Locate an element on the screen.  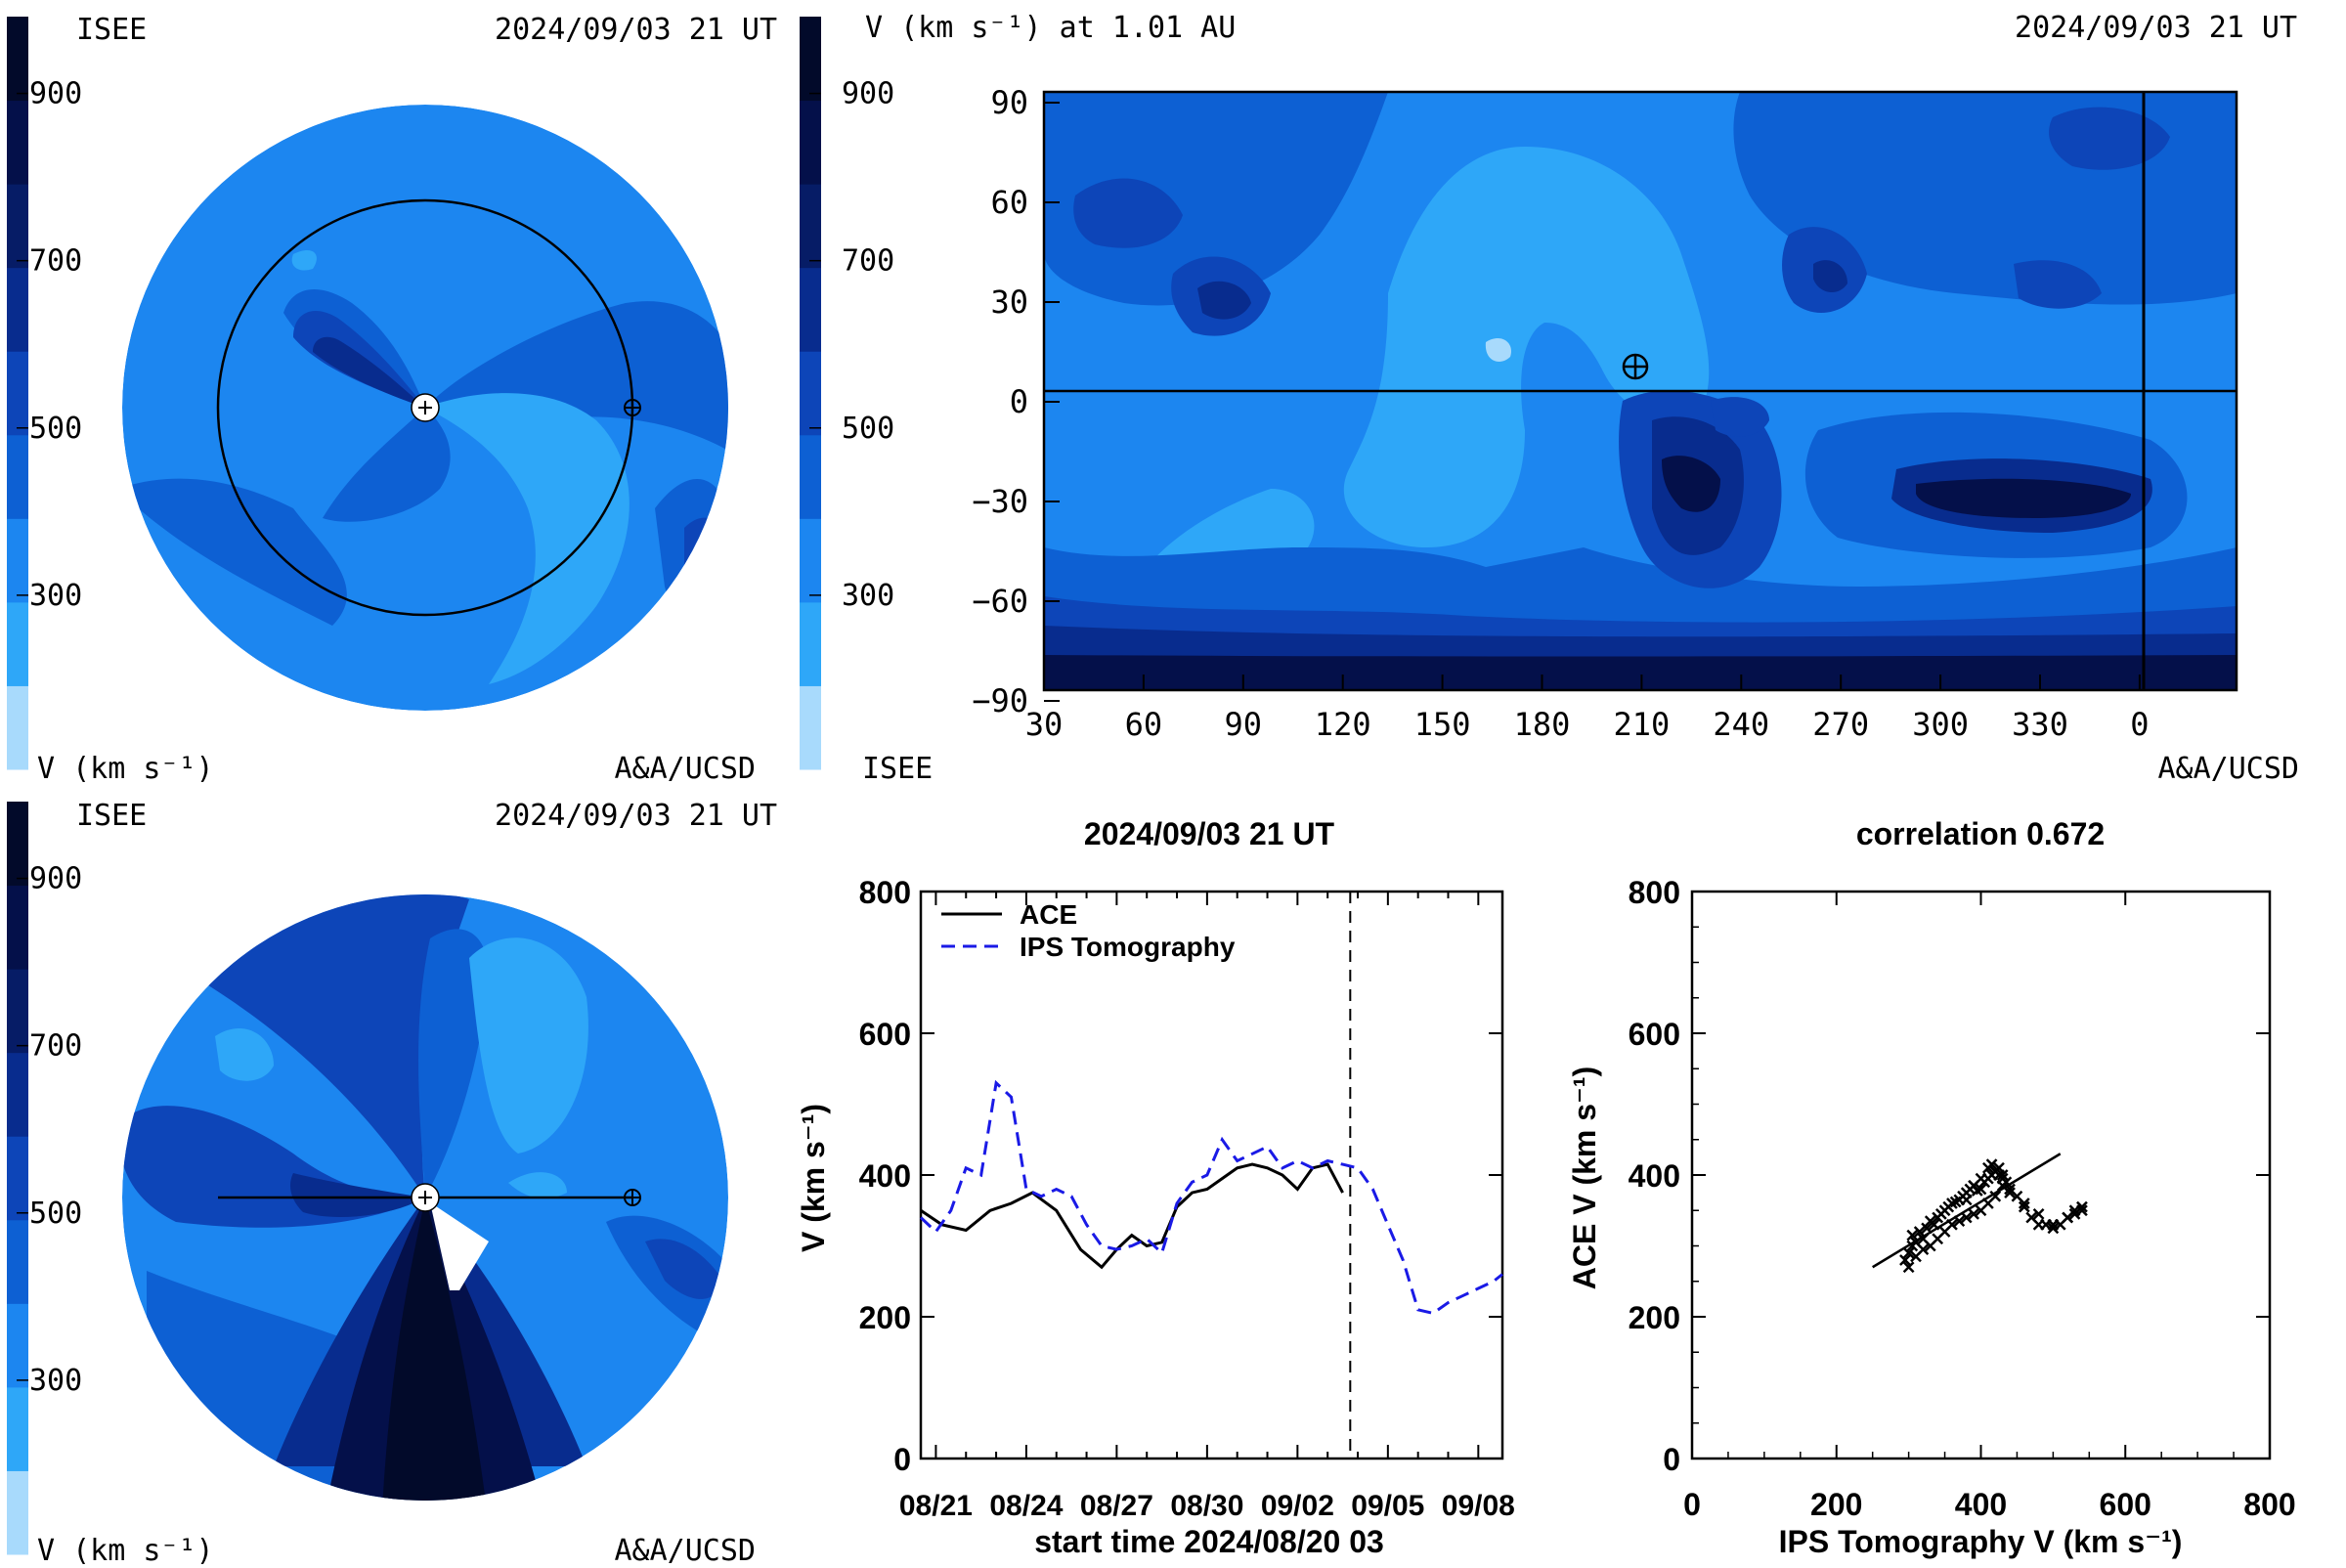
unit-label: V (km s⁻¹) is located at coordinates (126, 1549).